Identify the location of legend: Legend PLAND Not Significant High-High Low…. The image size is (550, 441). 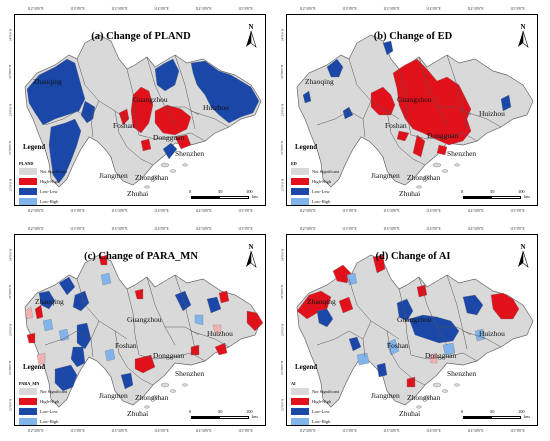
(49, 174).